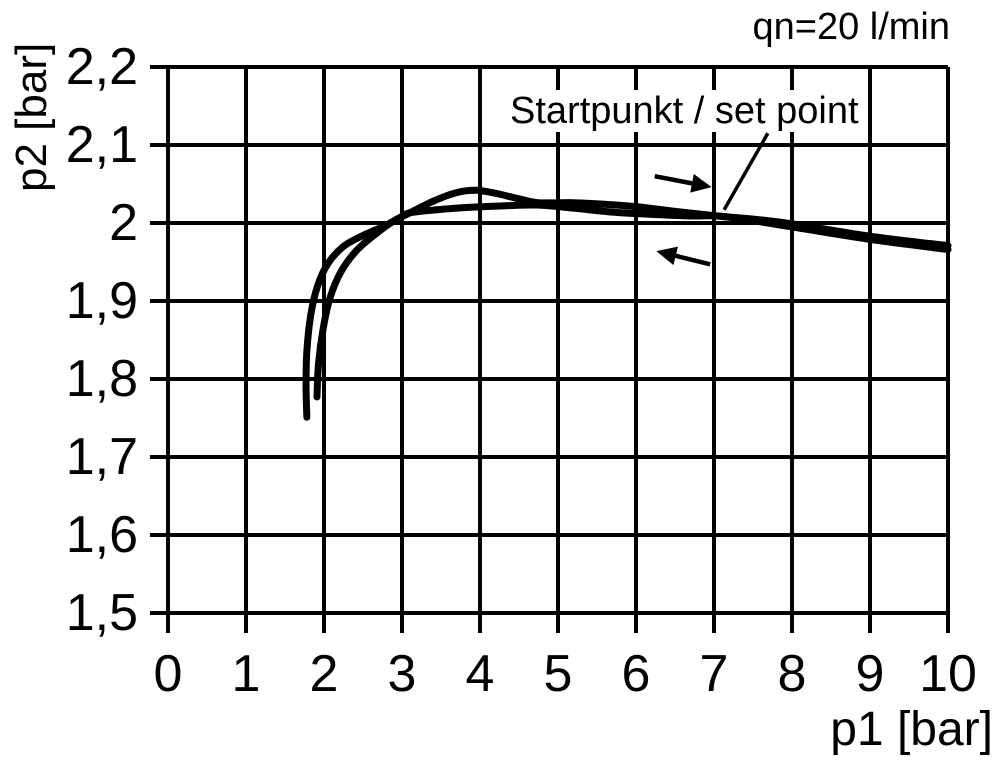 The image size is (1000, 764). What do you see at coordinates (701, 183) in the screenshot?
I see `arrow-head-right-icon` at bounding box center [701, 183].